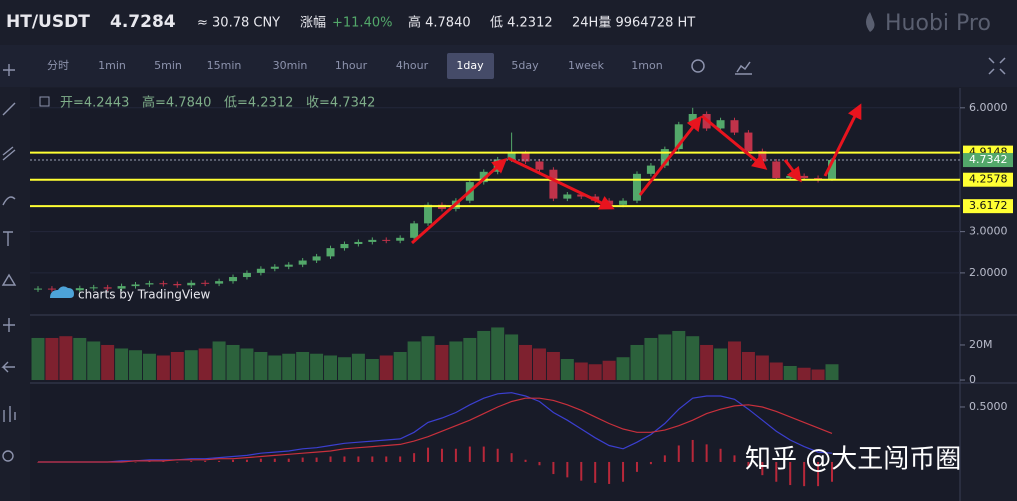 Image resolution: width=1017 pixels, height=501 pixels. What do you see at coordinates (988, 159) in the screenshot?
I see `price-label: 4.7342` at bounding box center [988, 159].